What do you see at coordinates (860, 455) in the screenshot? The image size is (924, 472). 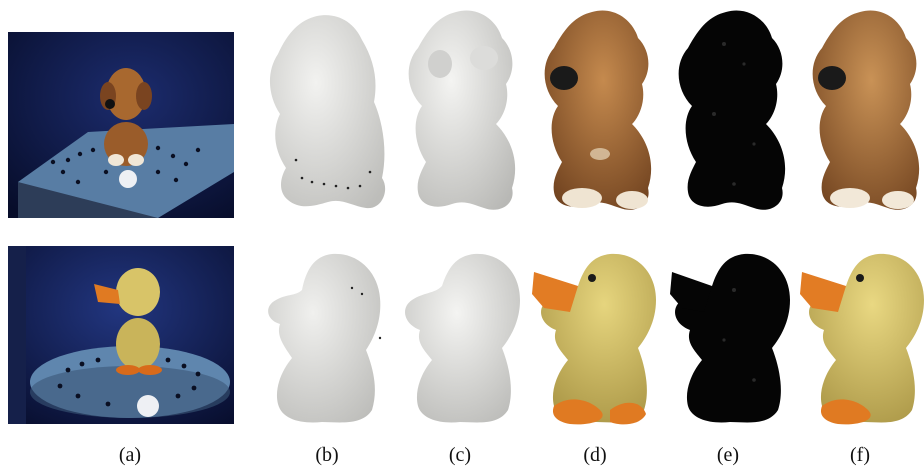 I see `caption-f: (f)` at bounding box center [860, 455].